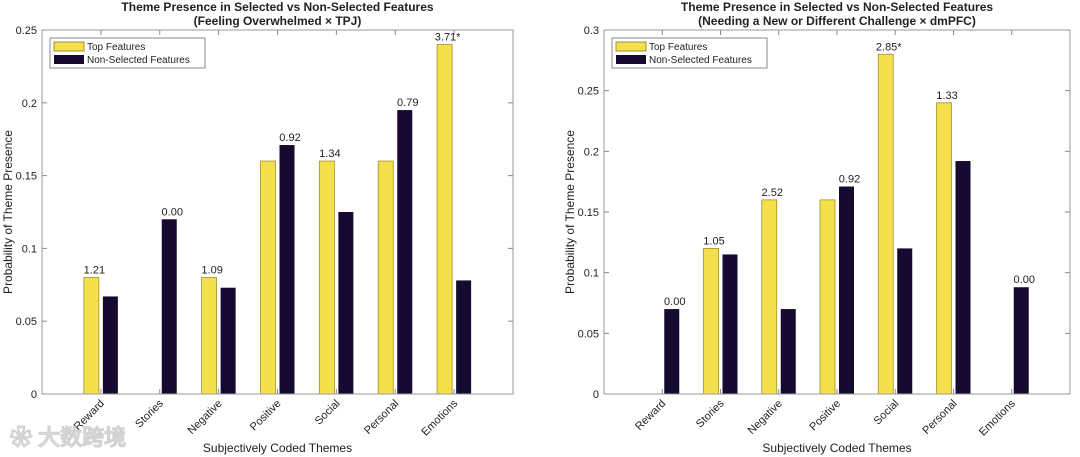 The height and width of the screenshot is (457, 1080). I want to click on data-label: 1.21, so click(94, 271).